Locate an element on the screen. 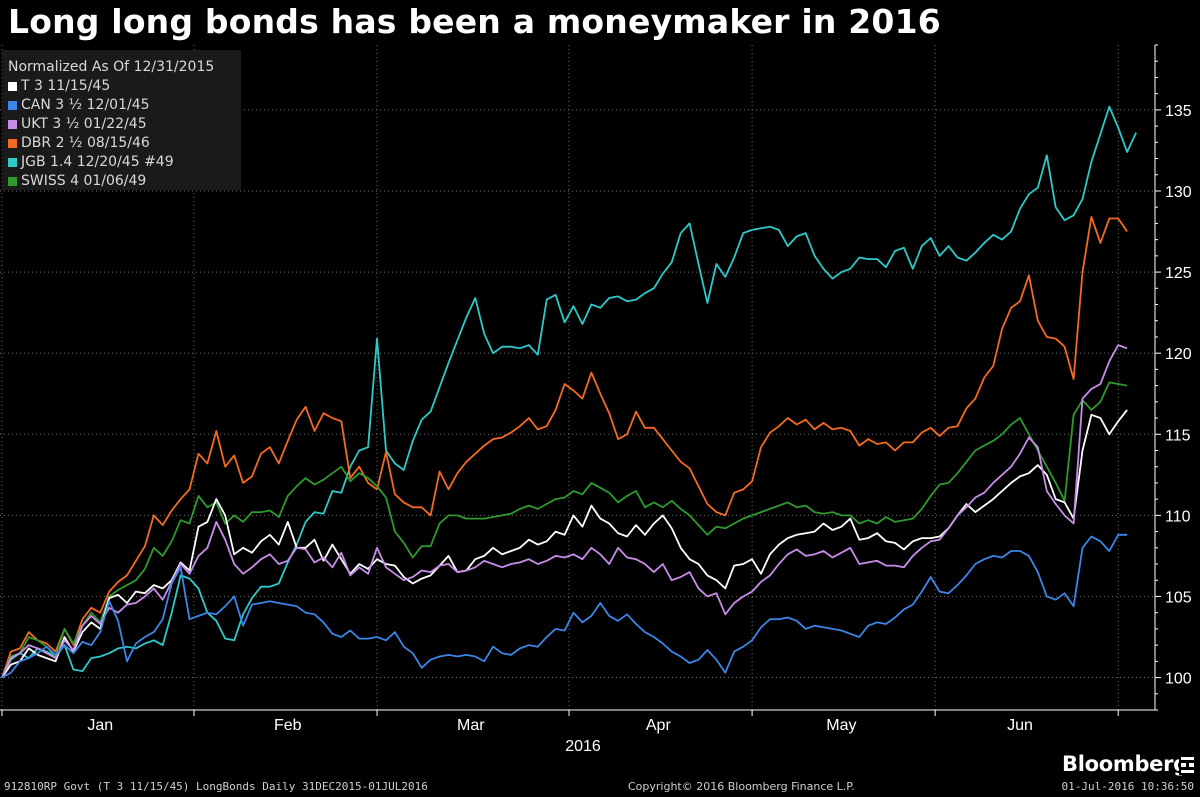  legend-item: SWISS 4 01/06/49 is located at coordinates (124, 181).